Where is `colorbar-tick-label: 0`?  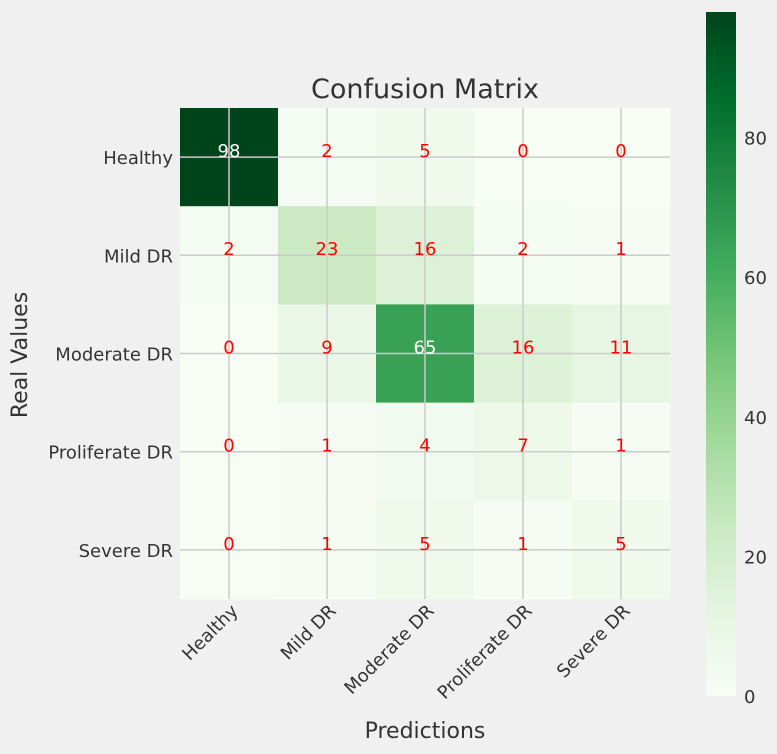
colorbar-tick-label: 0 is located at coordinates (749, 697).